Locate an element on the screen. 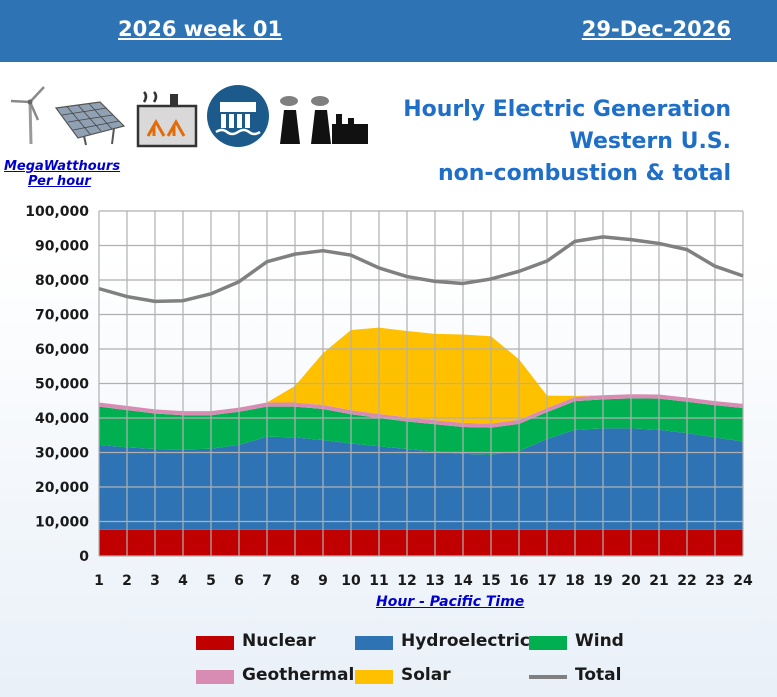  legend-label-total: Total is located at coordinates (598, 675).